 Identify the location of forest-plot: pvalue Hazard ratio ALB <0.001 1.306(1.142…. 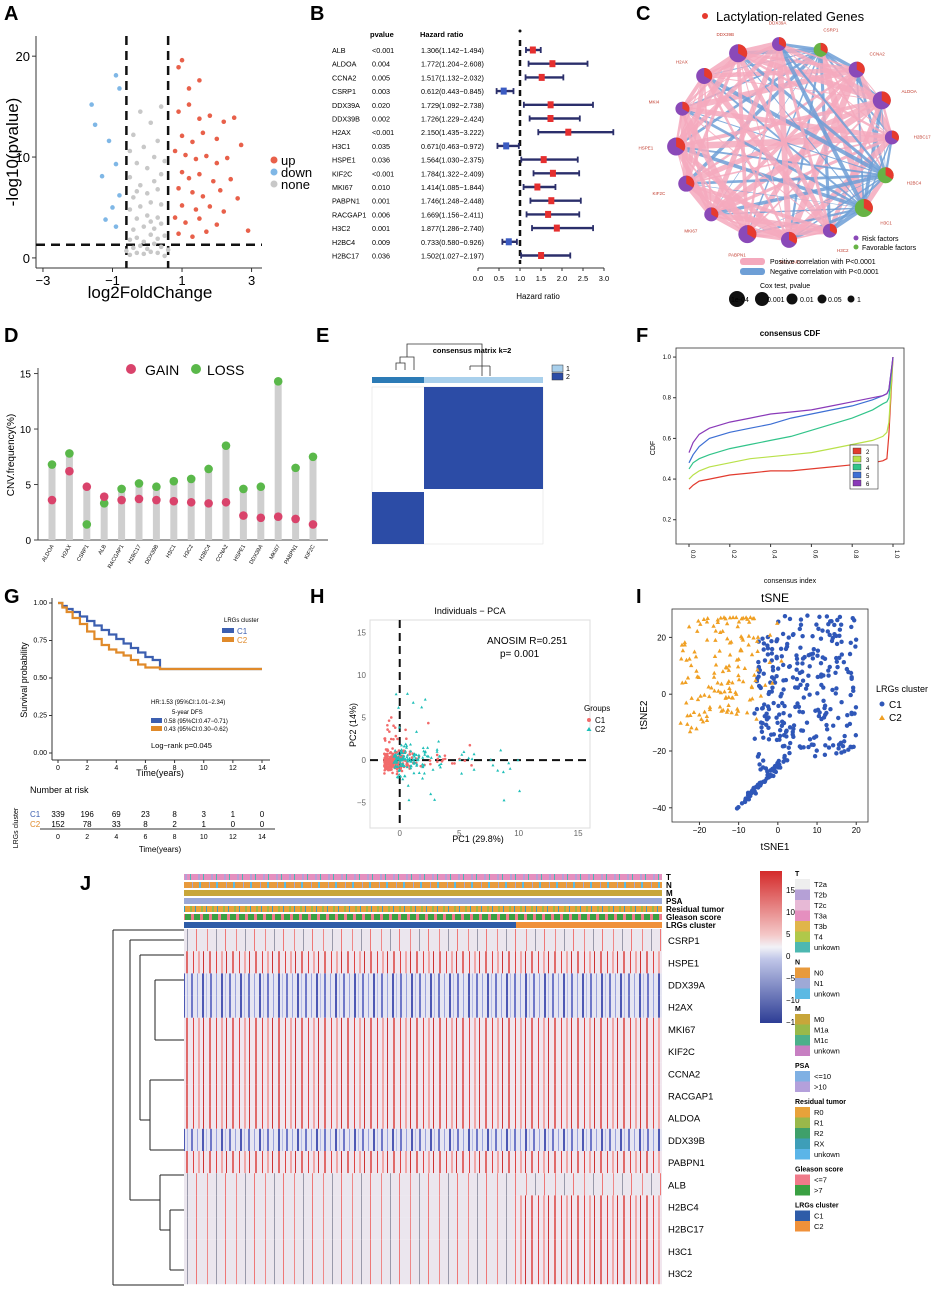
(473, 165).